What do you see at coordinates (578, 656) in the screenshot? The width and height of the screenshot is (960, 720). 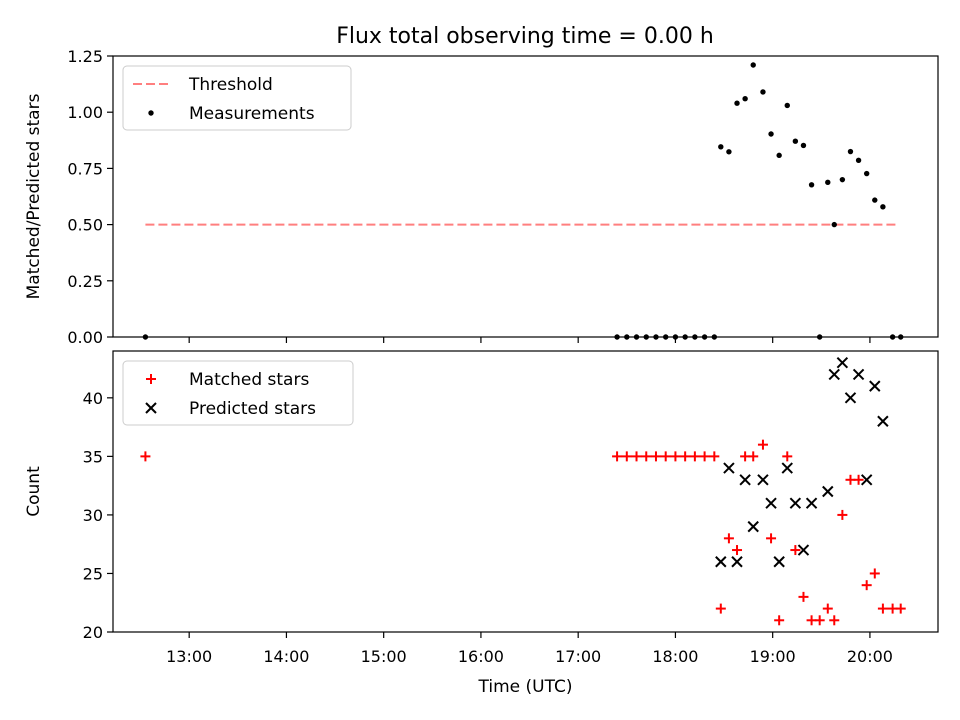 I see `x-tick-label: 17:00` at bounding box center [578, 656].